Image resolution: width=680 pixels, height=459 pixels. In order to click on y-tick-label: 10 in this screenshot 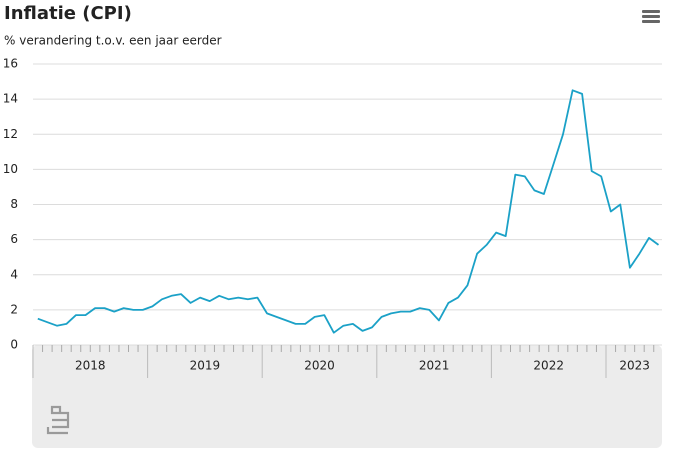, I will do `click(10, 169)`.